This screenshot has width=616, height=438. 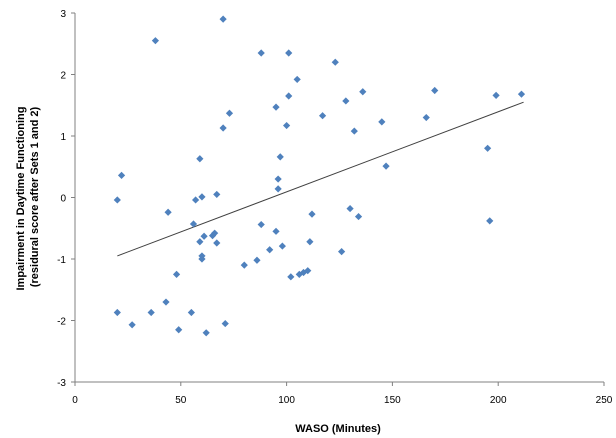 What do you see at coordinates (392, 400) in the screenshot?
I see `x-tick-label: 150` at bounding box center [392, 400].